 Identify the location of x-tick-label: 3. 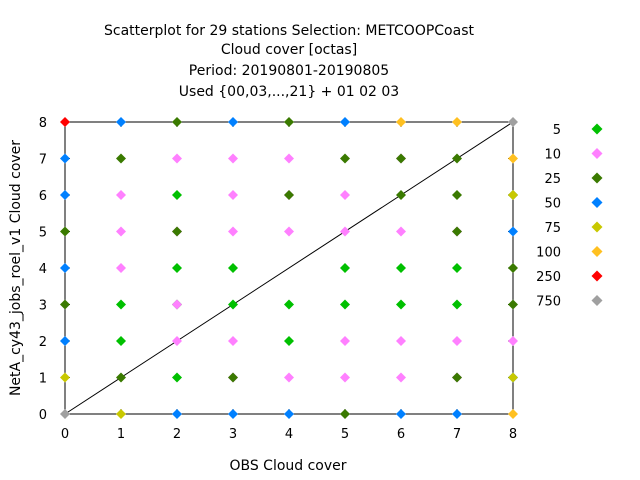
(233, 434).